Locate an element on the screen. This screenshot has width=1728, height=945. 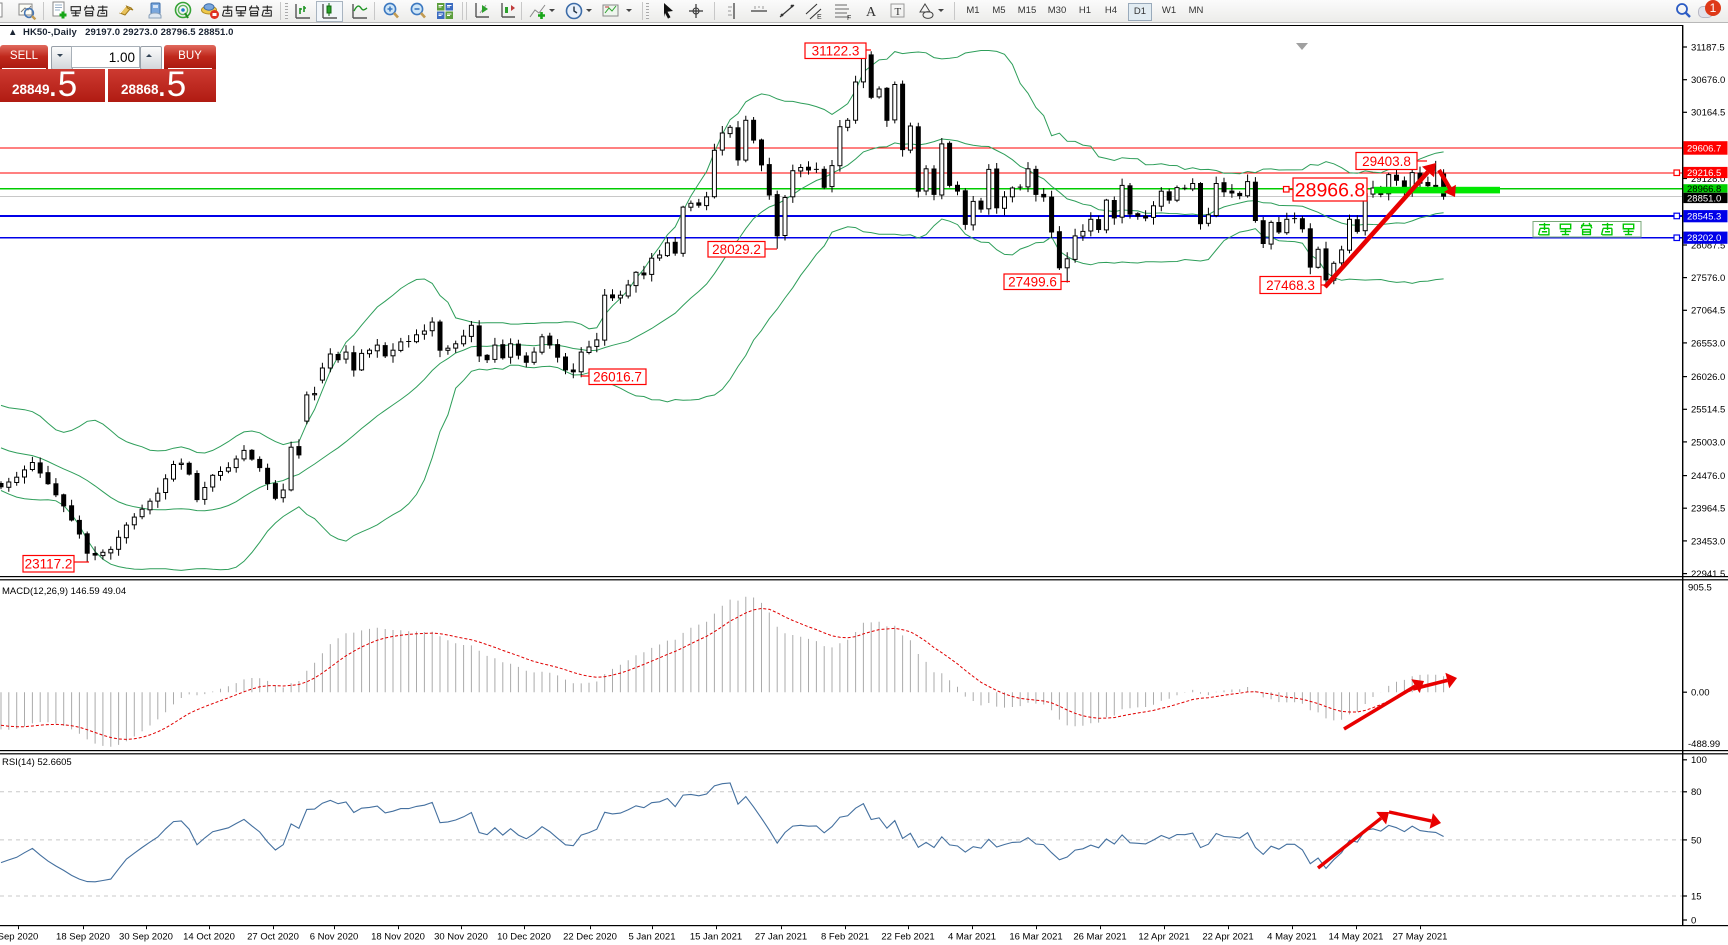
svg-text: 15 Jan 2021 is located at coordinates (716, 937).